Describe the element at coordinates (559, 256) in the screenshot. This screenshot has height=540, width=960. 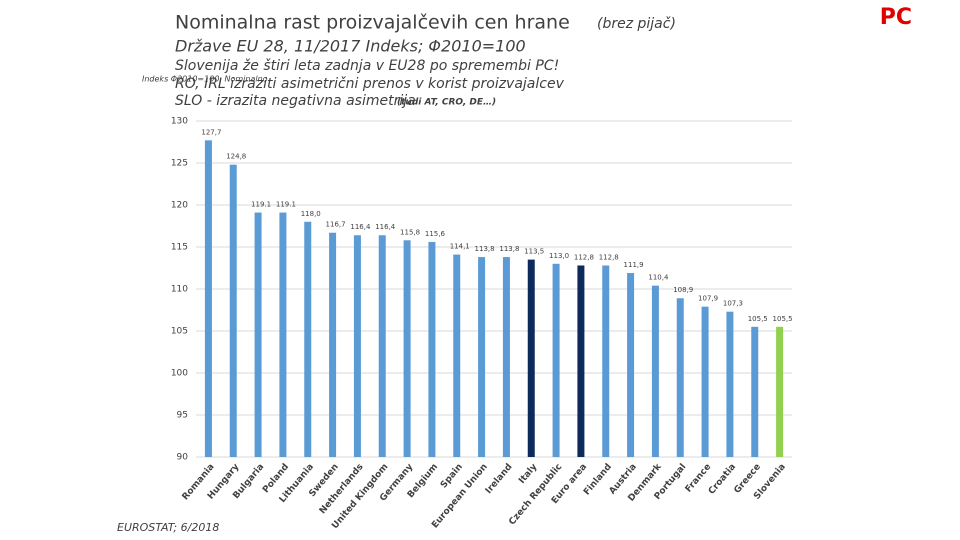
I see `value-label: 113,0` at that location.